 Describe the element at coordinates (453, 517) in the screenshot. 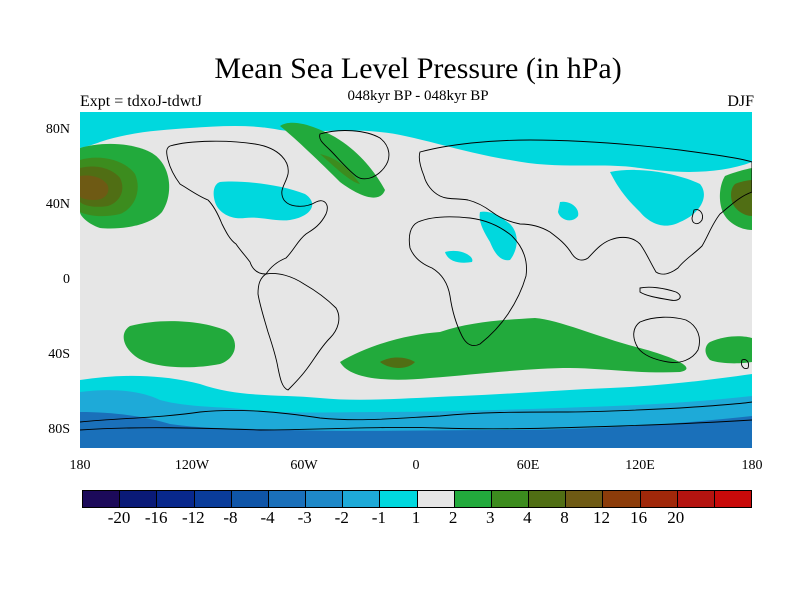

I see `colorbar-label: 2` at that location.